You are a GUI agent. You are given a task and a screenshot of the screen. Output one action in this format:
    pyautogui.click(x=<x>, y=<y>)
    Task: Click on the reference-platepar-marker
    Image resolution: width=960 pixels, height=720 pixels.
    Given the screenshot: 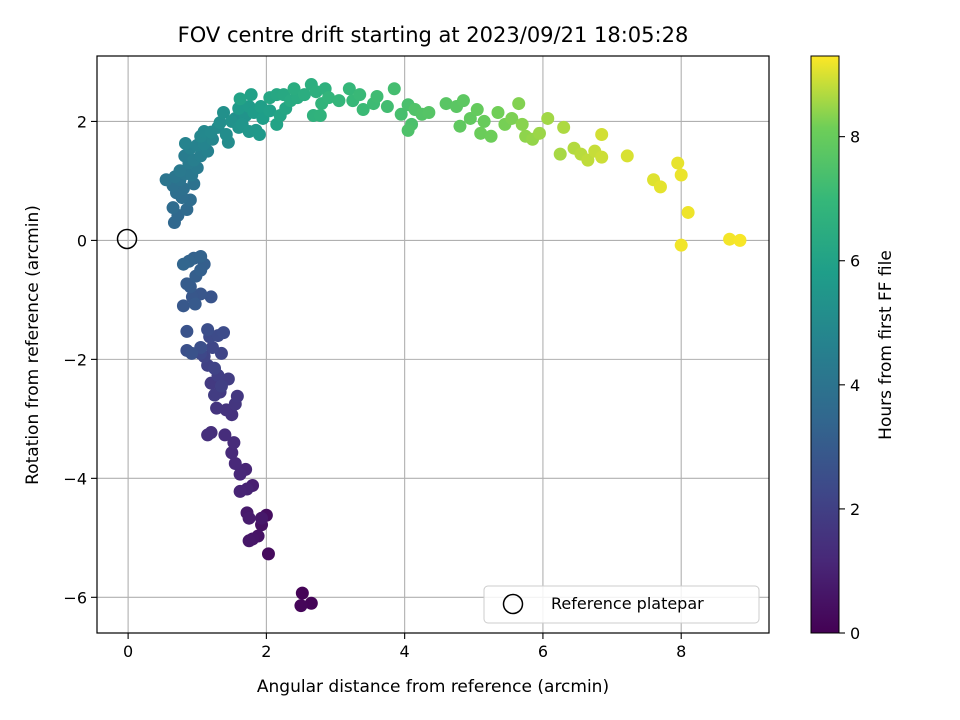 What is the action you would take?
    pyautogui.click(x=127, y=239)
    